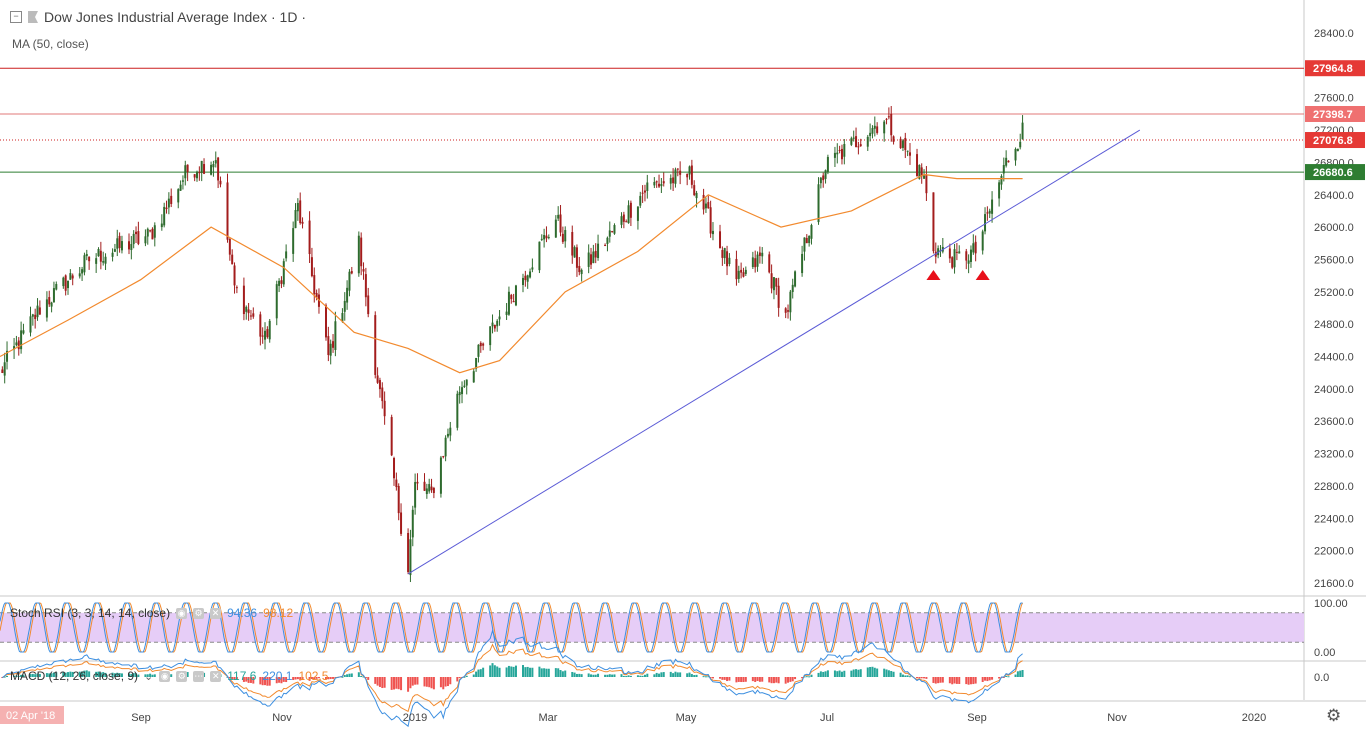 The height and width of the screenshot is (733, 1366). I want to click on macd-line, so click(512, 678).